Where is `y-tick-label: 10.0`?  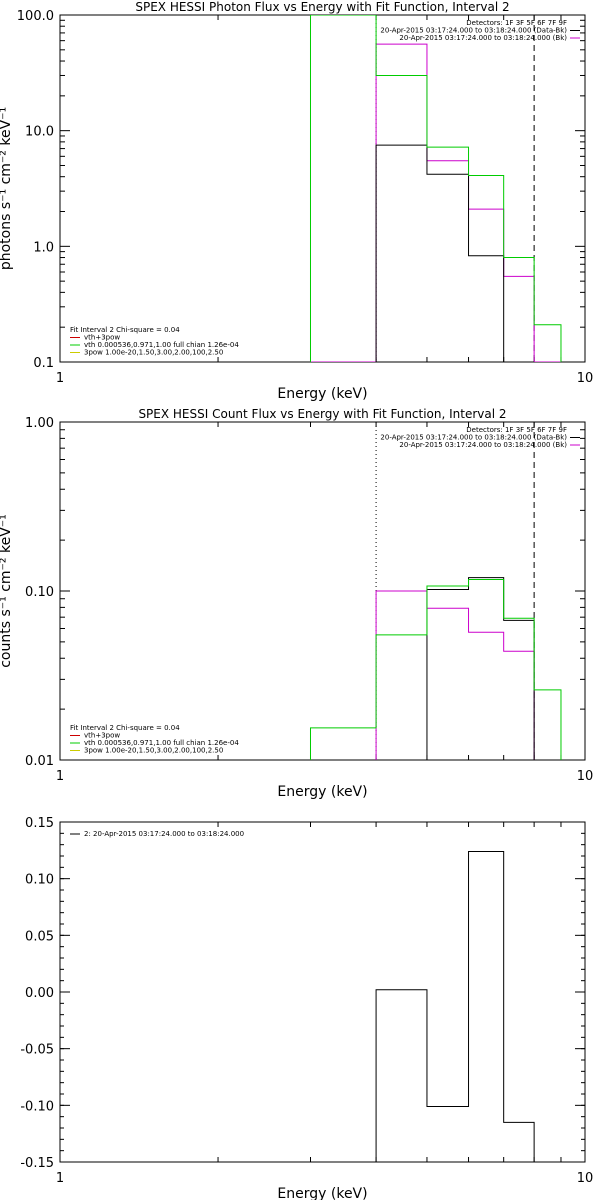 y-tick-label: 10.0 is located at coordinates (39, 132).